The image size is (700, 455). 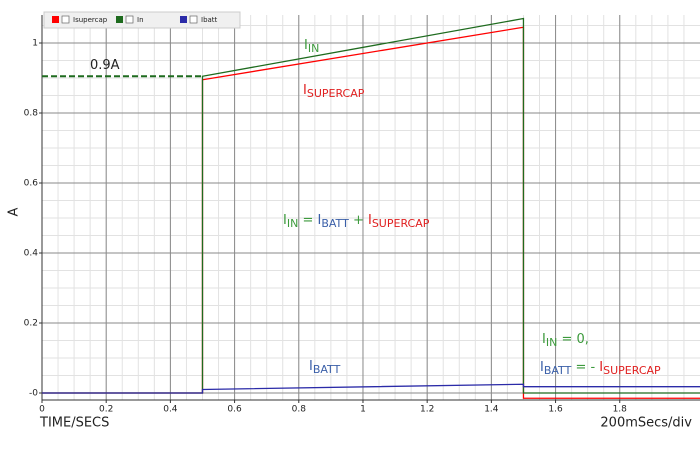 What do you see at coordinates (31, 254) in the screenshot?
I see `y-tick-label: 0.4` at bounding box center [31, 254].